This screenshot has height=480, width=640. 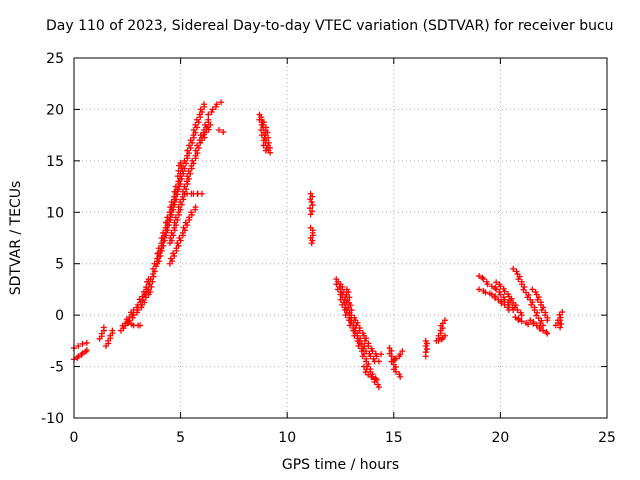 What do you see at coordinates (607, 438) in the screenshot?
I see `x-tick-label: 25` at bounding box center [607, 438].